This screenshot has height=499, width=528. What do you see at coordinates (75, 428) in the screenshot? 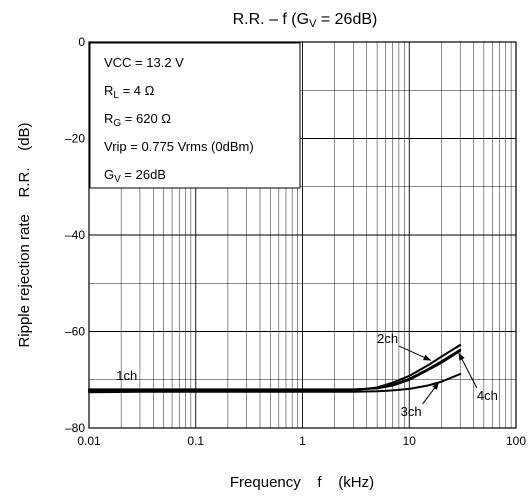
I see `y-tick-label: –80` at bounding box center [75, 428].